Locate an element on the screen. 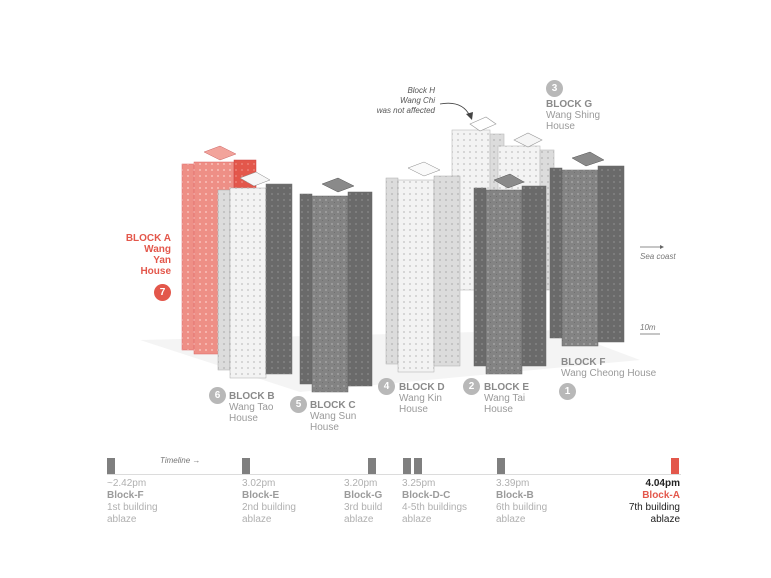 The width and height of the screenshot is (771, 578). timeline-event-5: 3.39pm Block-B 6th building ablaze is located at coordinates (522, 501).